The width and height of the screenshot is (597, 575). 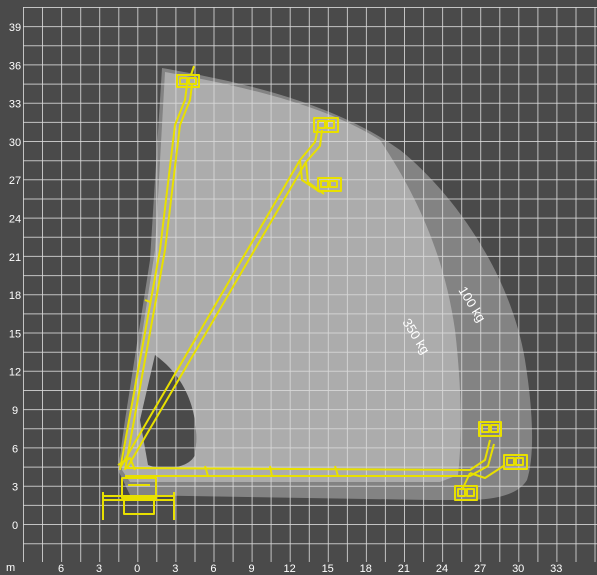 I want to click on y-tick-label: 21, so click(x=15, y=258).